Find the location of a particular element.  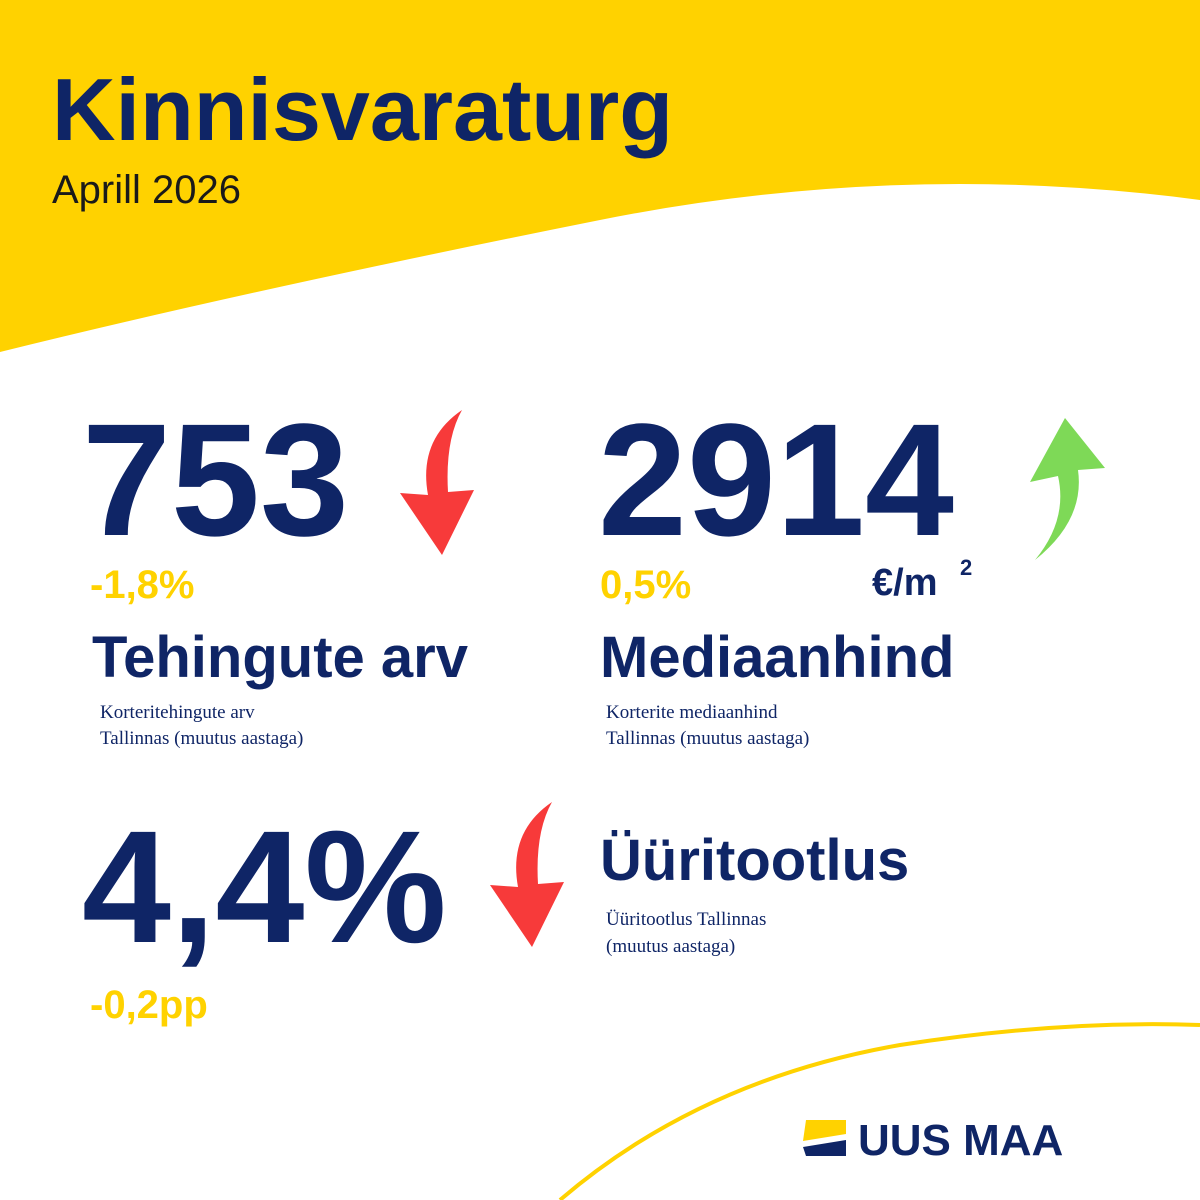

metric-value: 4,4% is located at coordinates (264, 886).